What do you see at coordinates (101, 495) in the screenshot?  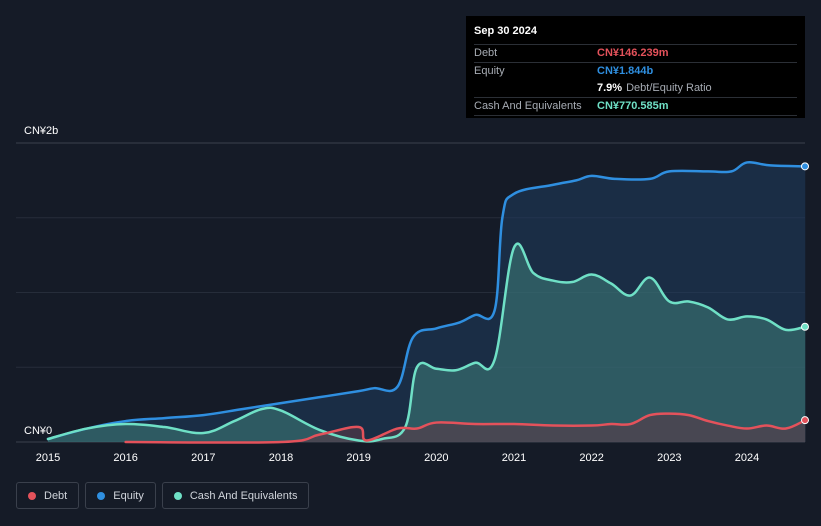 I see `legend-equity-dot-icon` at bounding box center [101, 495].